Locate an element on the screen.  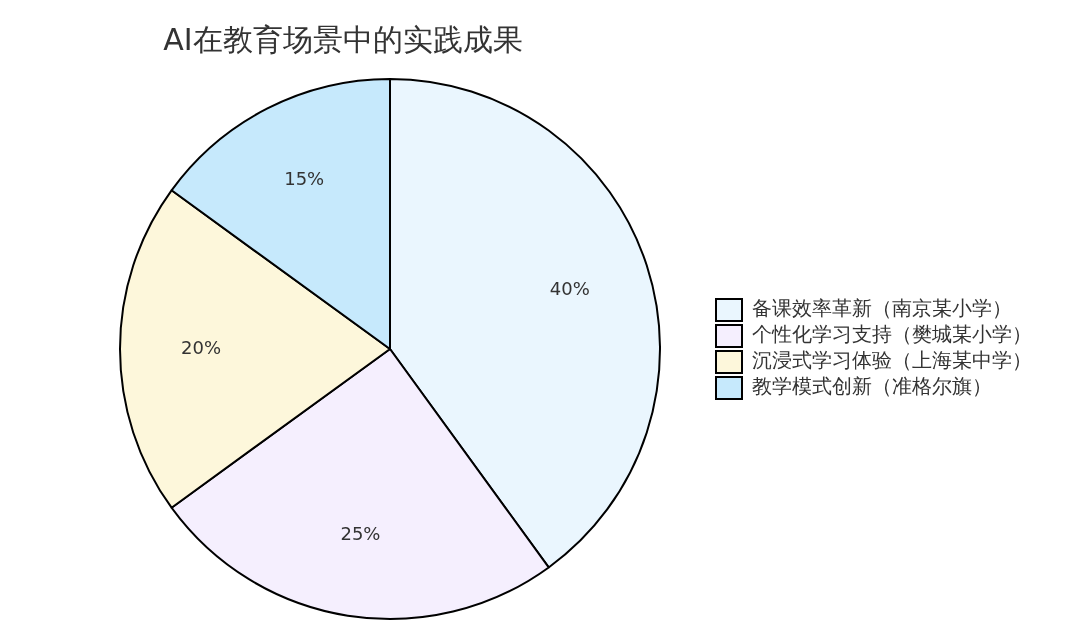
data-label: 15% is located at coordinates (304, 179).